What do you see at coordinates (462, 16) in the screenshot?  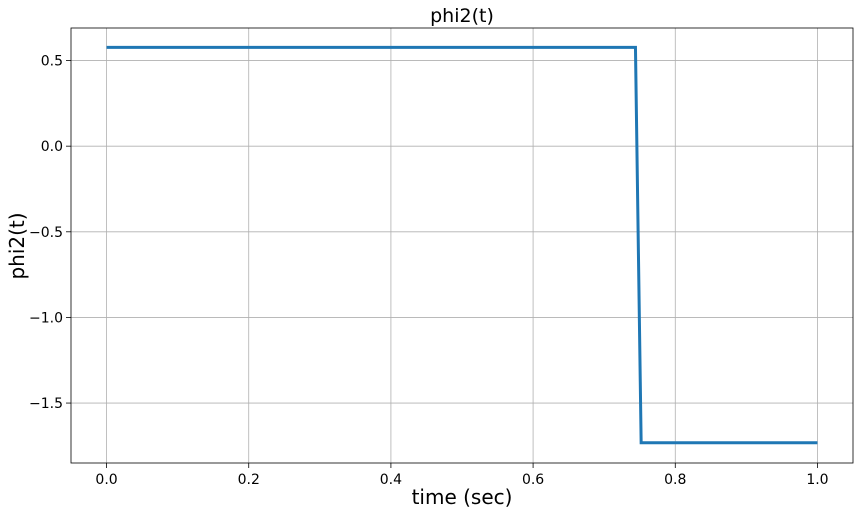 I see `chart-title: phi2(t)` at bounding box center [462, 16].